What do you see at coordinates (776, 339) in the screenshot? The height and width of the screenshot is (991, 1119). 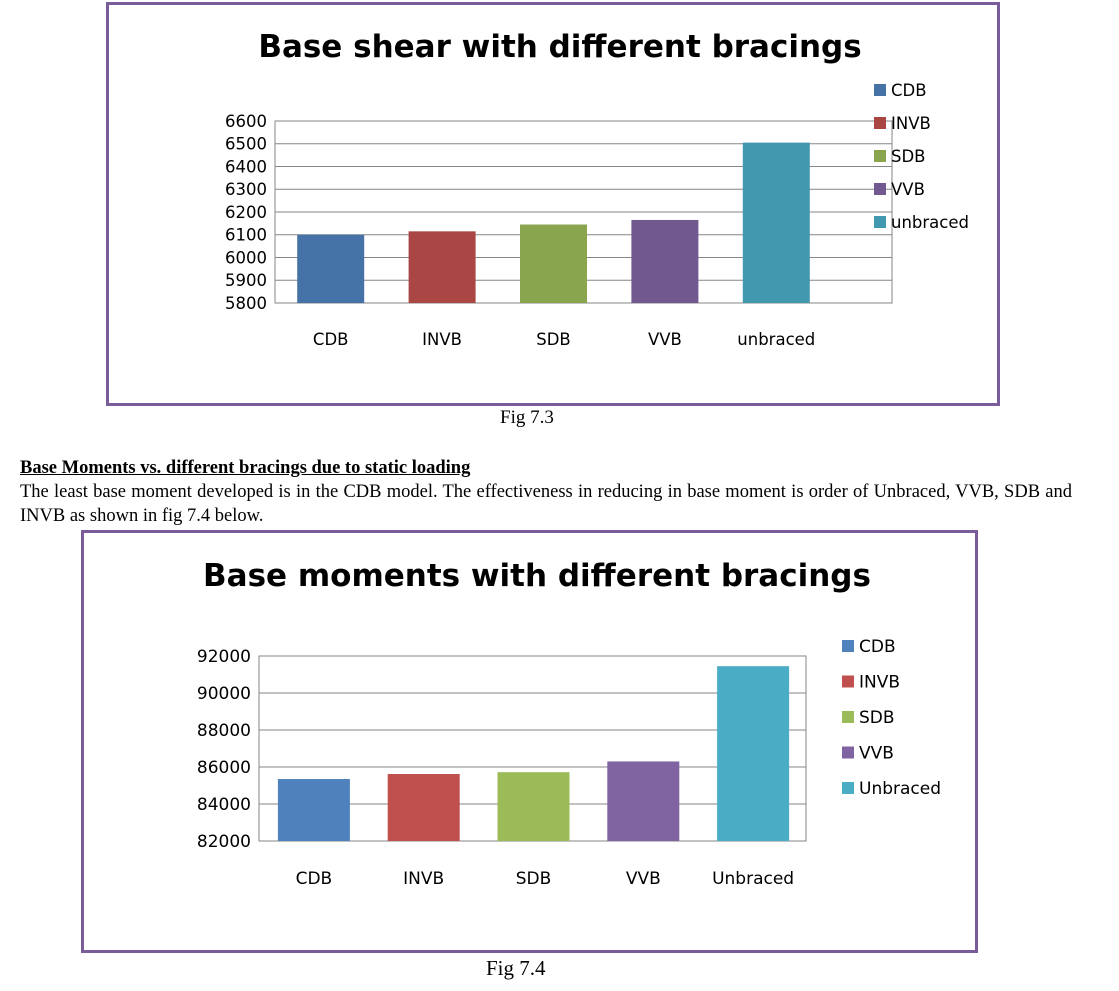 I see `x-tick-label: unbraced` at bounding box center [776, 339].